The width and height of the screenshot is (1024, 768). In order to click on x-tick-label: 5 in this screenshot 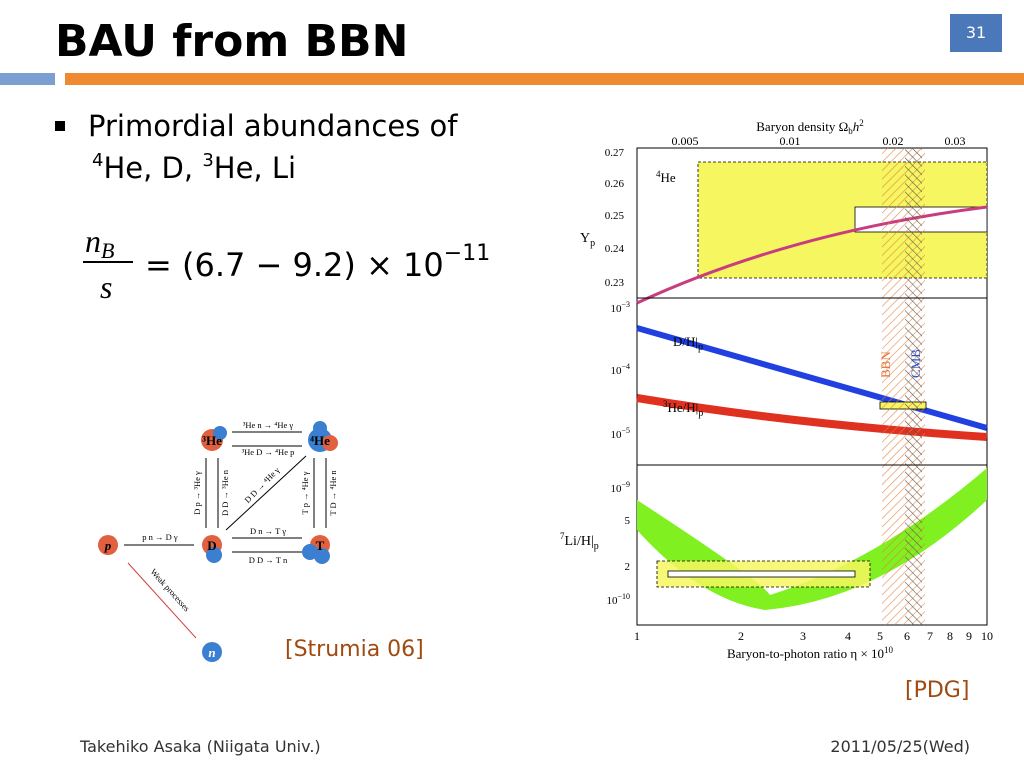, I will do `click(880, 636)`.